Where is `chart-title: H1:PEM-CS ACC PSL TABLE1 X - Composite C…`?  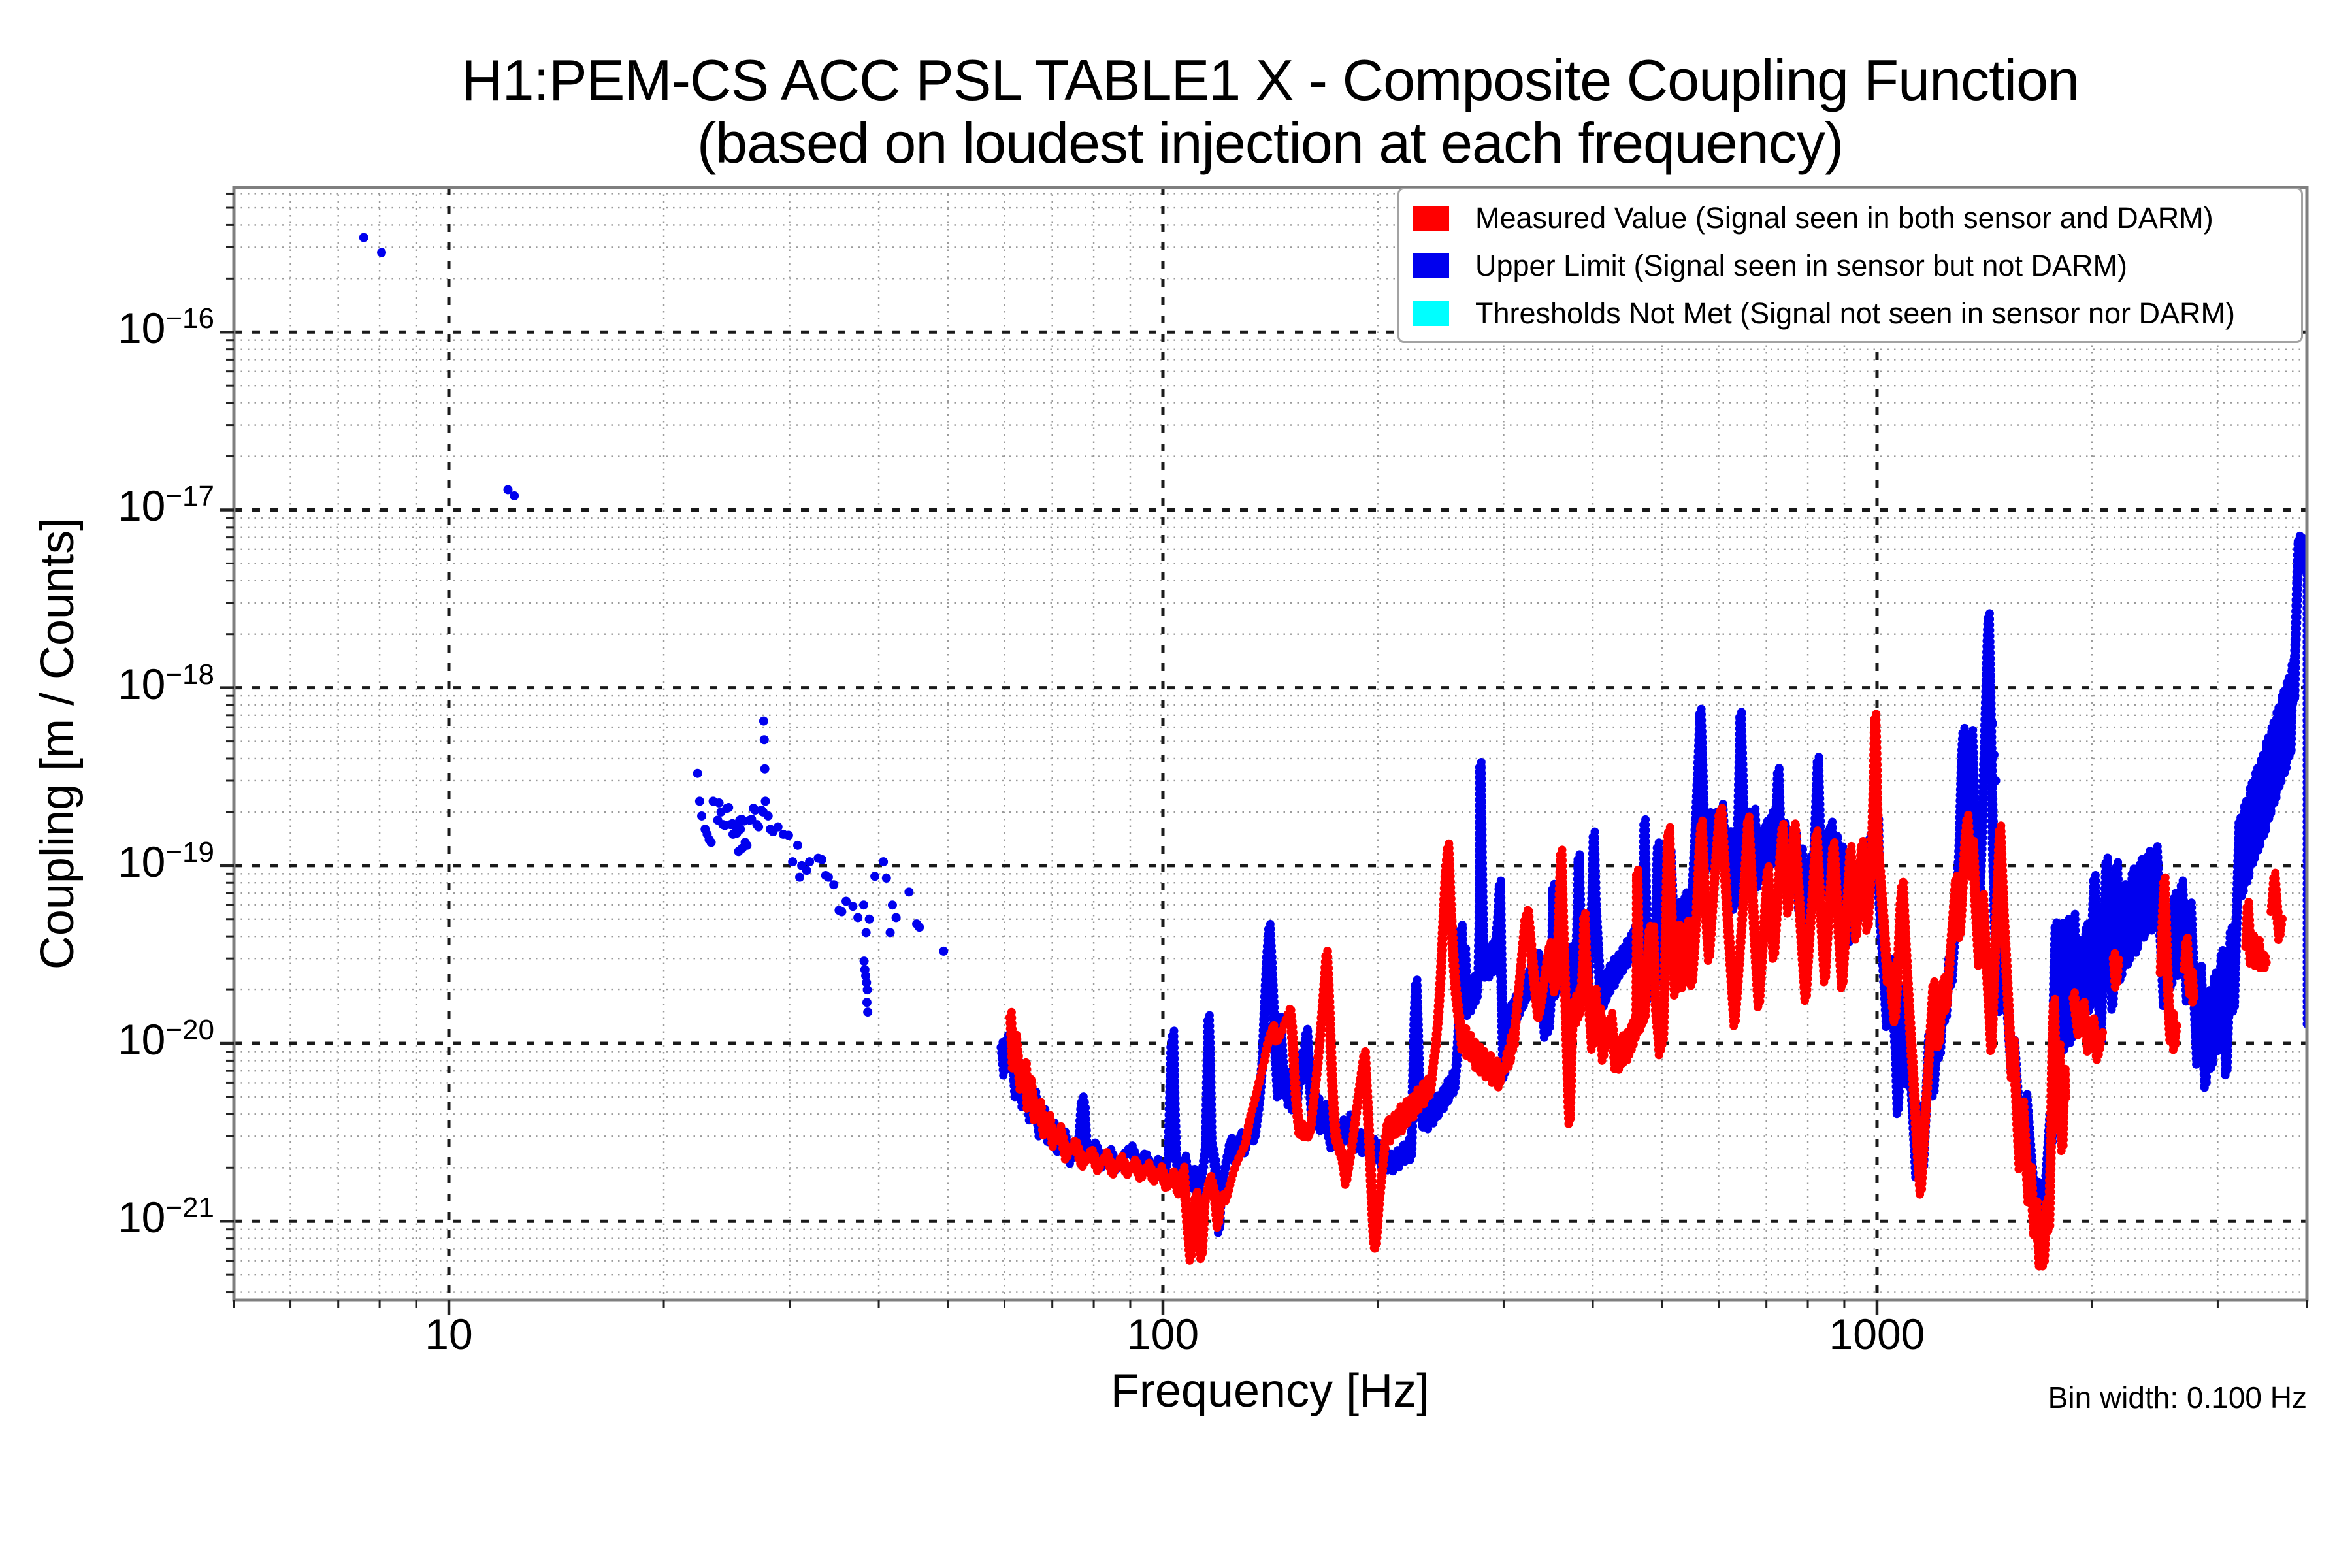 chart-title: H1:PEM-CS ACC PSL TABLE1 X - Composite C… is located at coordinates (1270, 80).